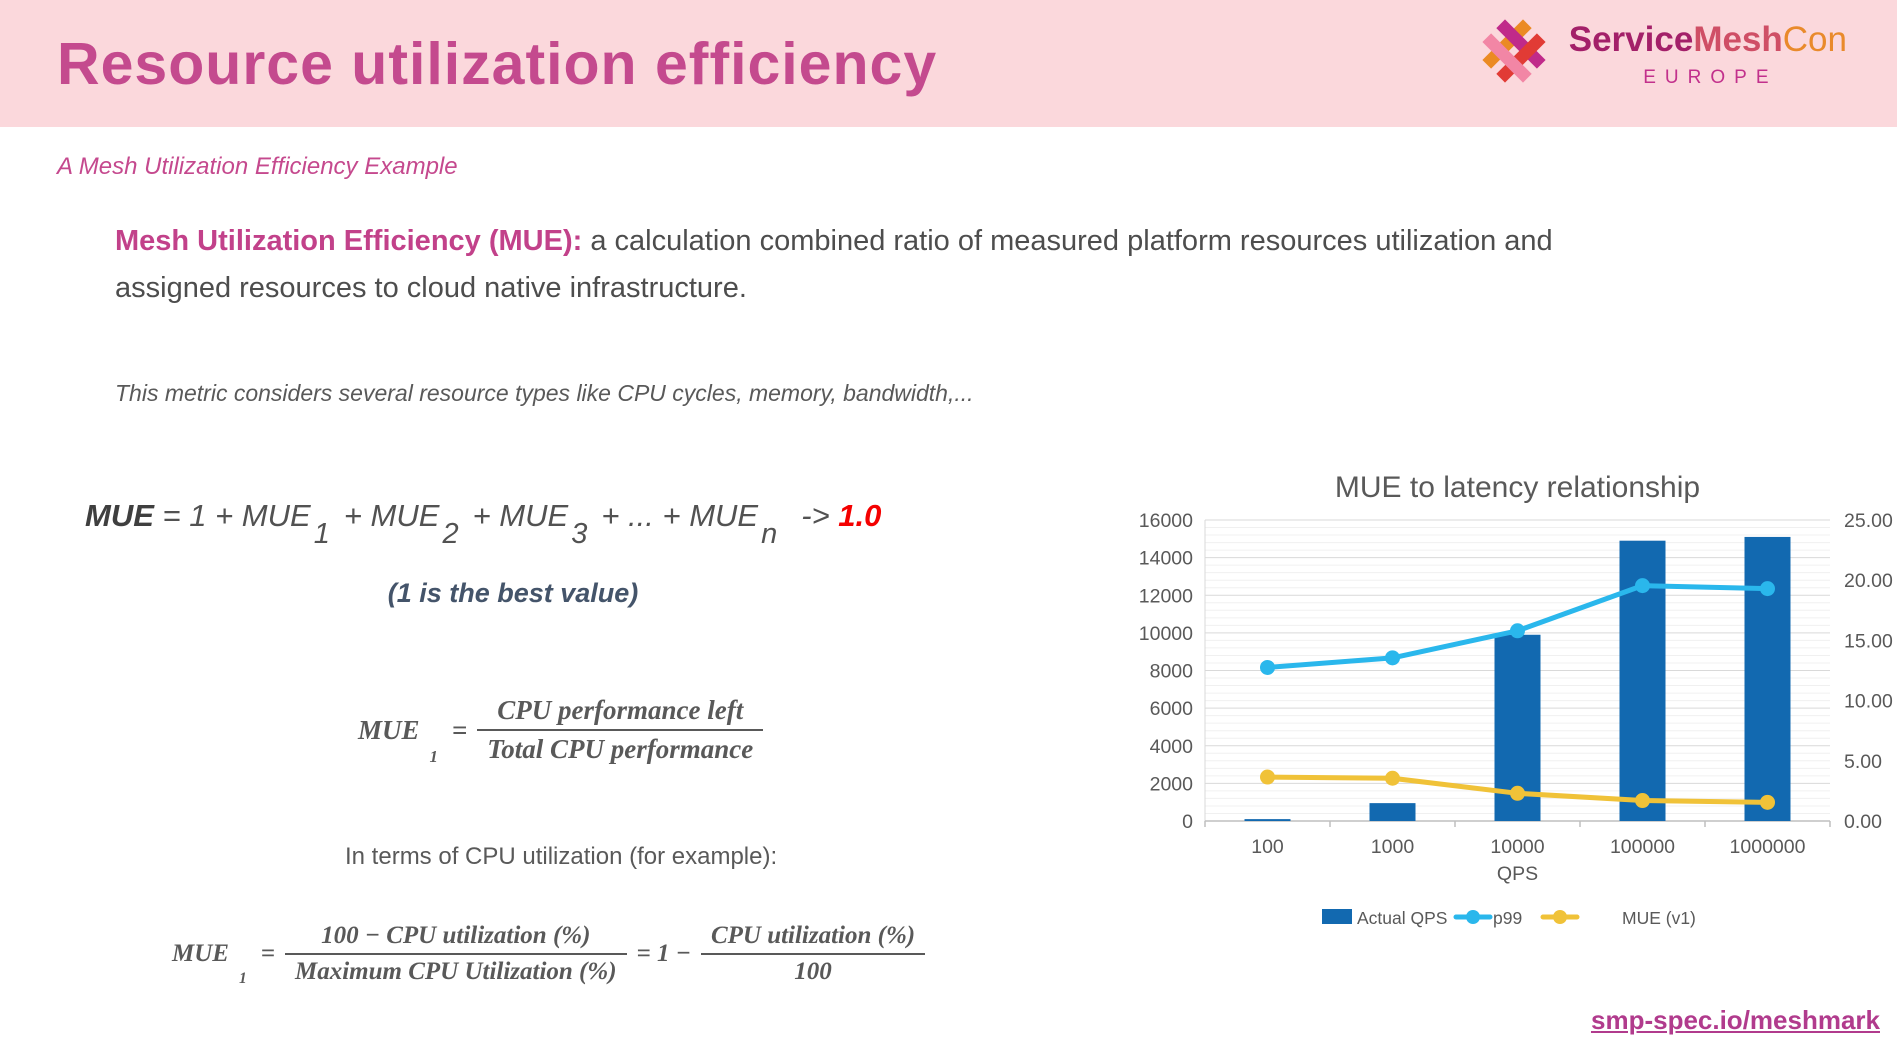 Image resolution: width=1897 pixels, height=1050 pixels. Describe the element at coordinates (813, 938) in the screenshot. I see `fraction-numerator: CPU utilization (%)` at that location.